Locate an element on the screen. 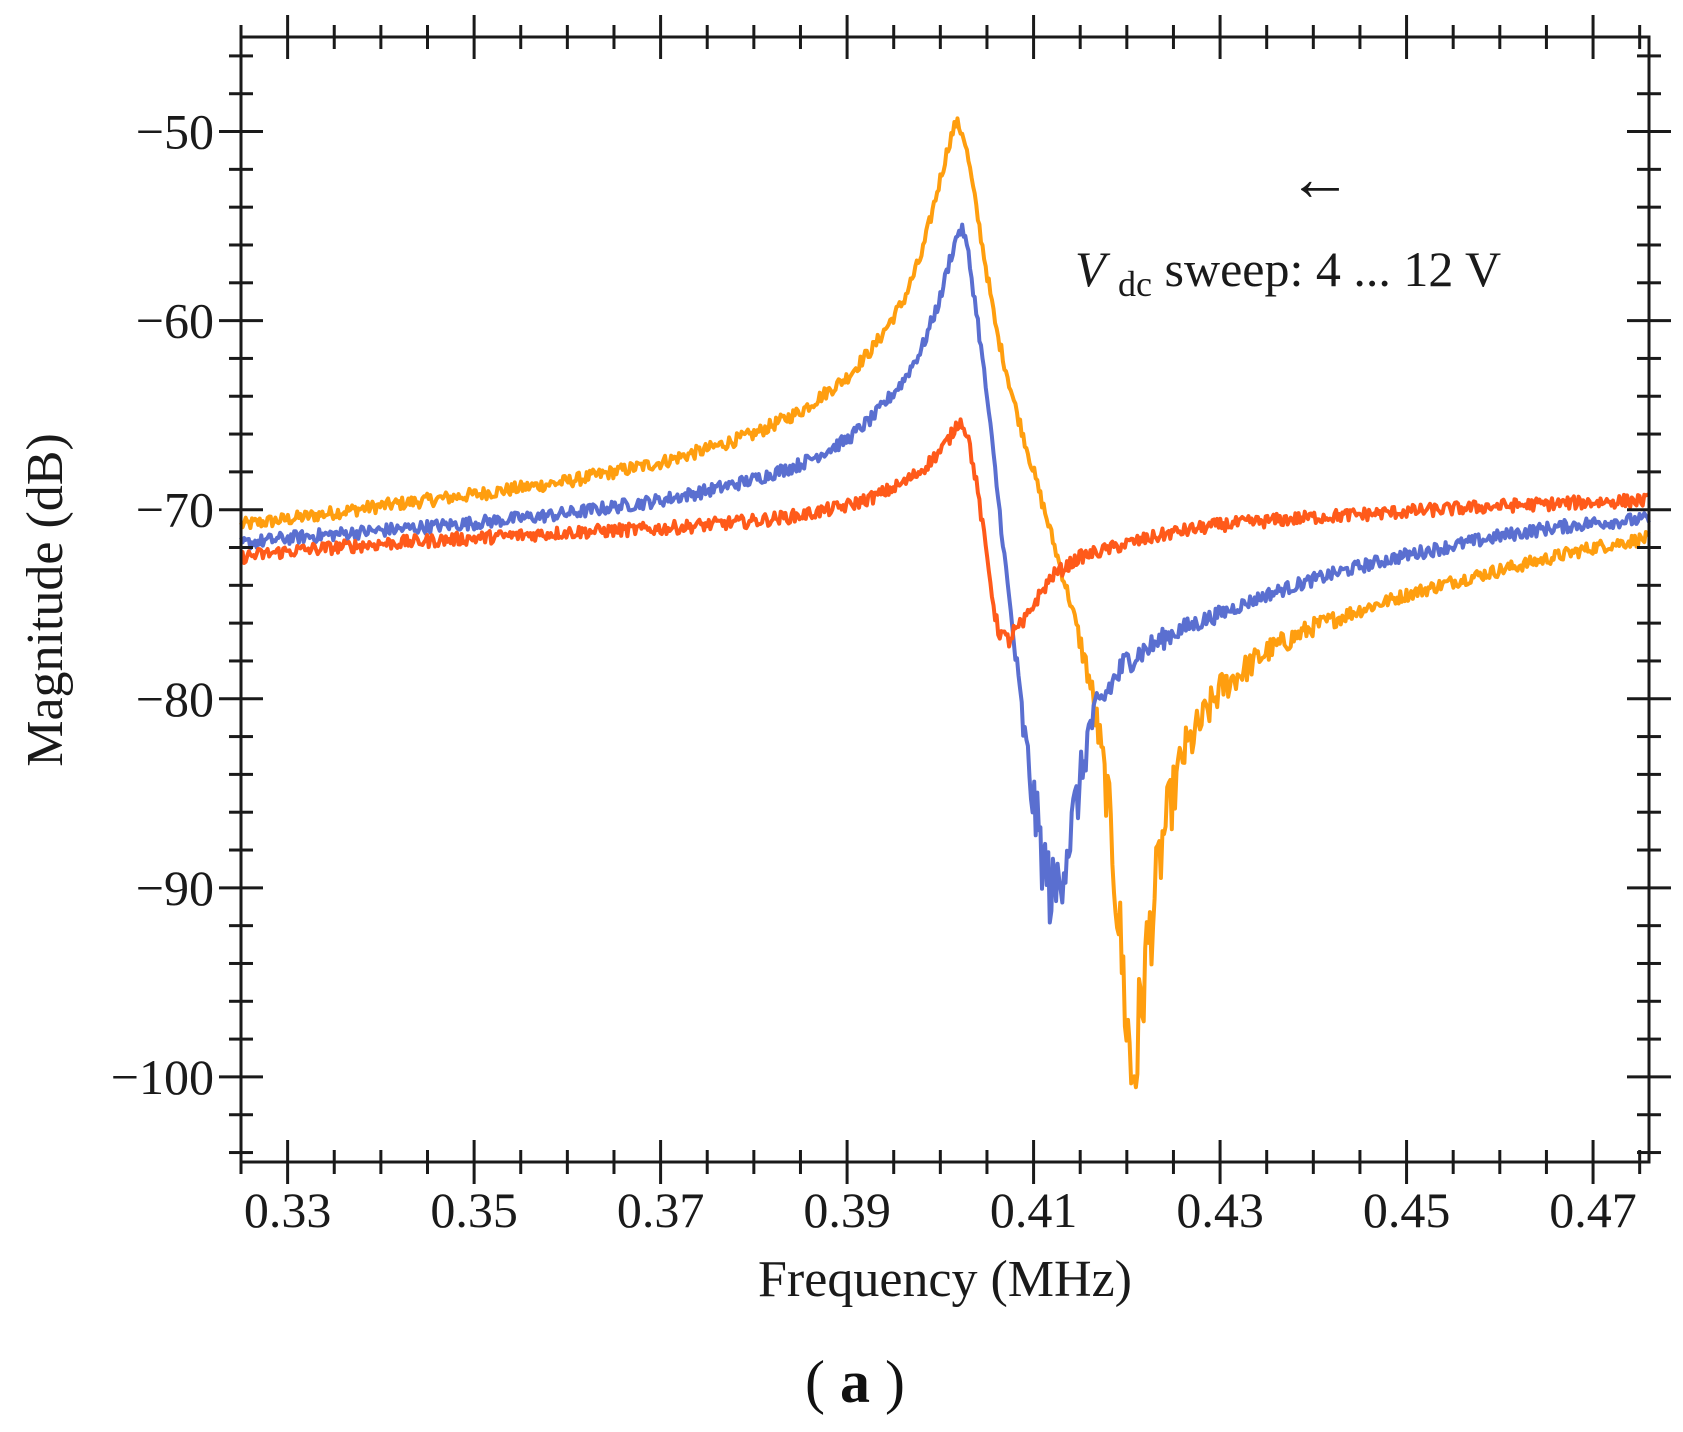 The height and width of the screenshot is (1432, 1683). x-tick-label: 0.41 is located at coordinates (1034, 1210).